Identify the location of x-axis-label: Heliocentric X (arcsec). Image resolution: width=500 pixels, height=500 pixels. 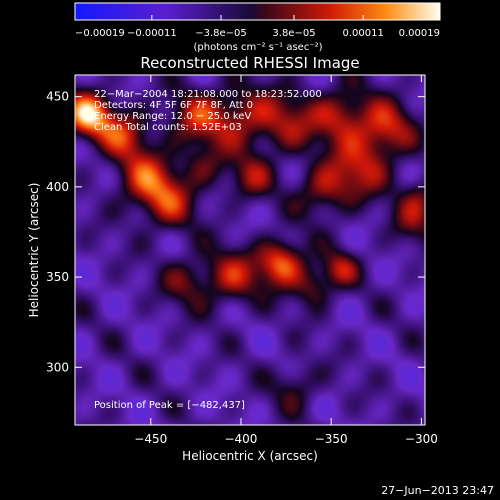
(250, 456).